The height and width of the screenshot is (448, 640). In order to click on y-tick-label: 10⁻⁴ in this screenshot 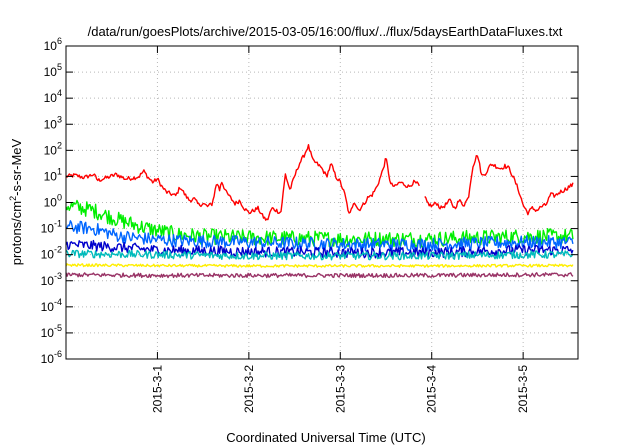, I will do `click(51, 305)`.